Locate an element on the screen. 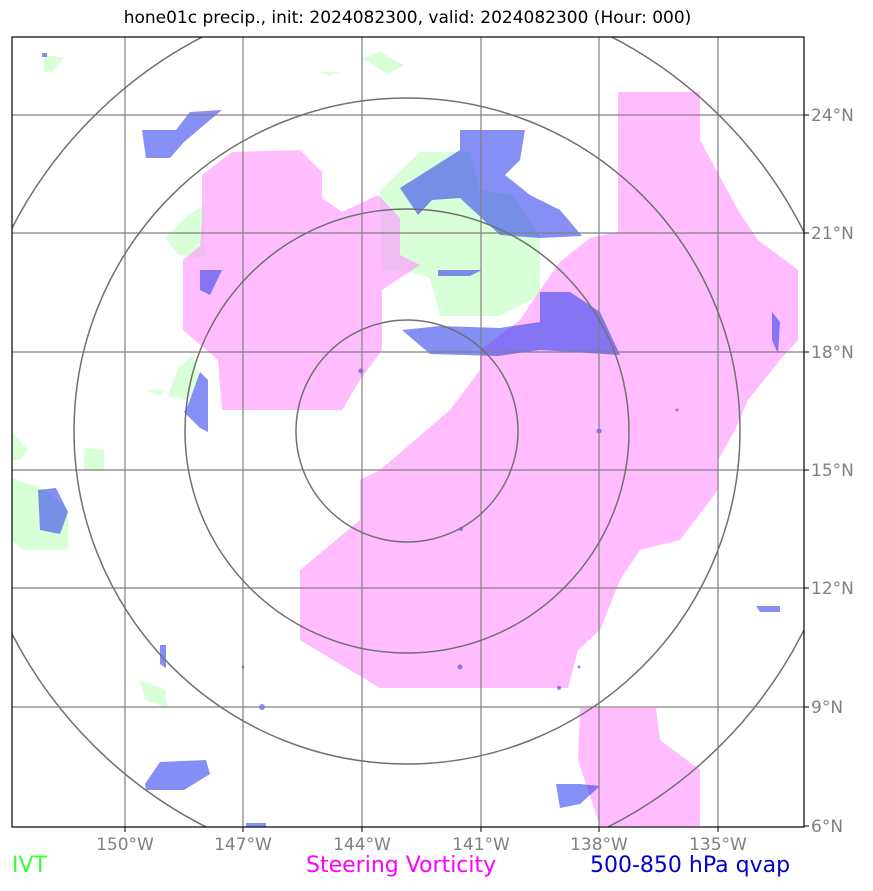 The width and height of the screenshot is (873, 891). lat-label: 9°N is located at coordinates (827, 708).